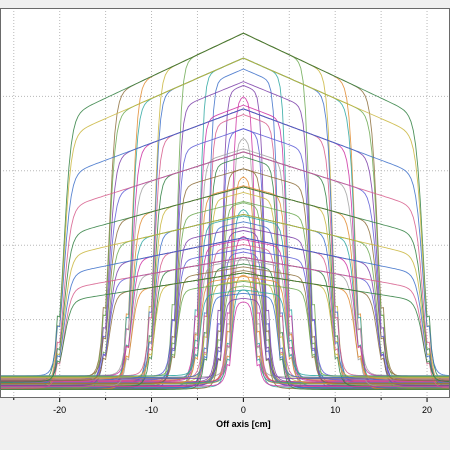 This screenshot has height=450, width=450. Describe the element at coordinates (59, 410) in the screenshot. I see `x-tick-label: -20` at that location.